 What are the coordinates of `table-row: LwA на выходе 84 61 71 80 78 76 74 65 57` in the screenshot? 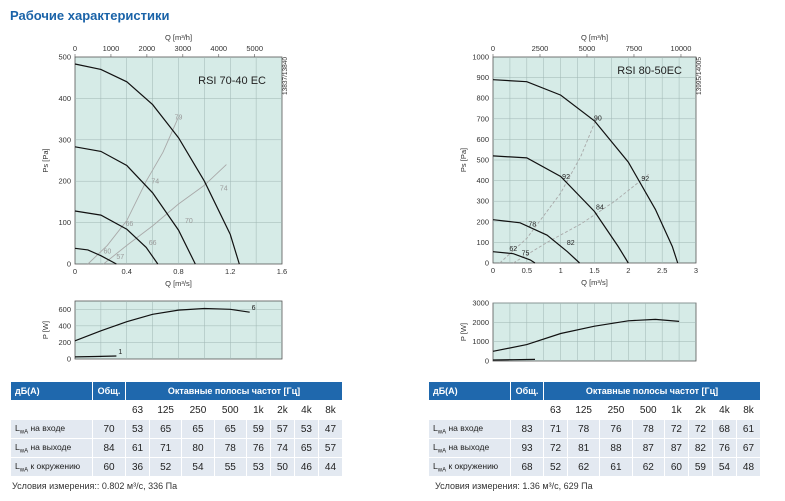 It's located at (177, 448).